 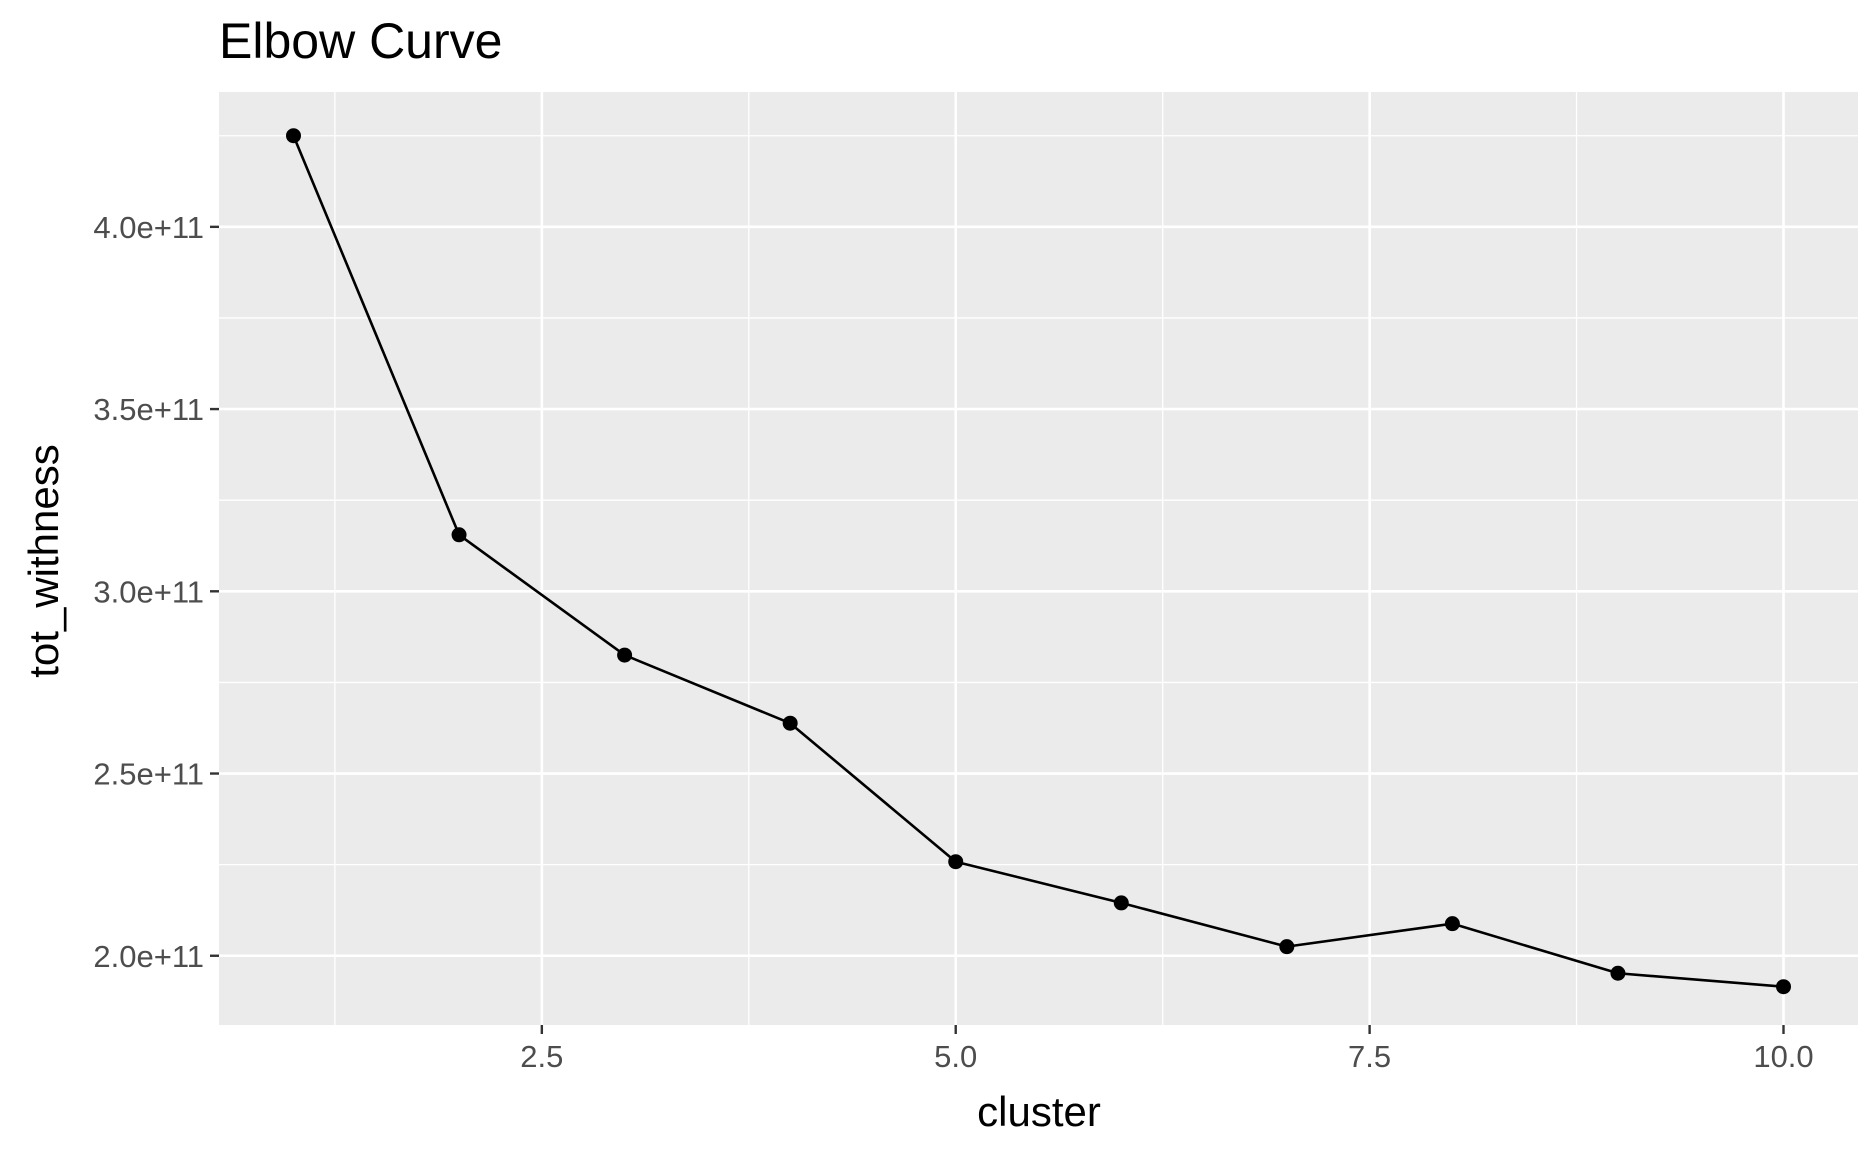 I want to click on y-tick-label: 3.0e+11, so click(x=148, y=591).